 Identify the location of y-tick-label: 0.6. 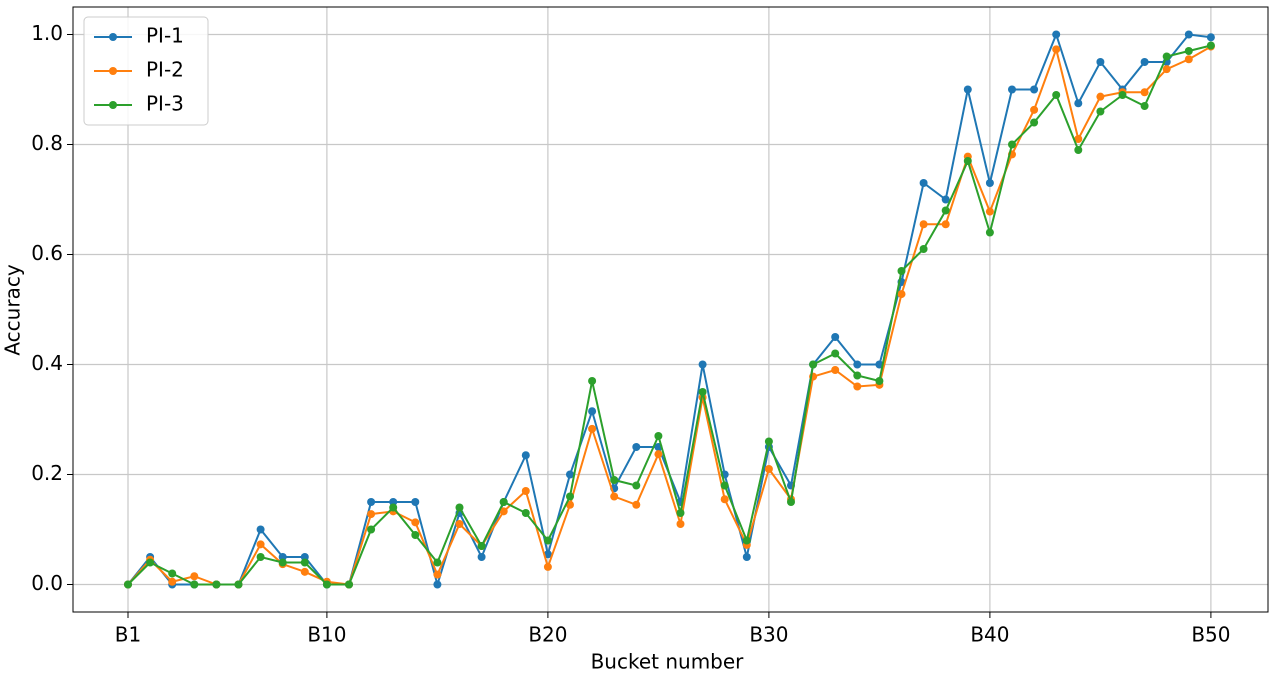
(47, 253).